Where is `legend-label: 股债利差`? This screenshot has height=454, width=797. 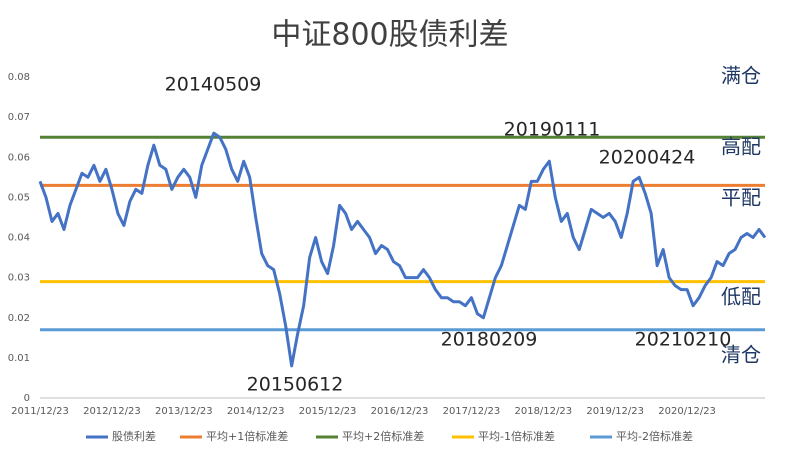
legend-label: 股债利差 is located at coordinates (134, 436).